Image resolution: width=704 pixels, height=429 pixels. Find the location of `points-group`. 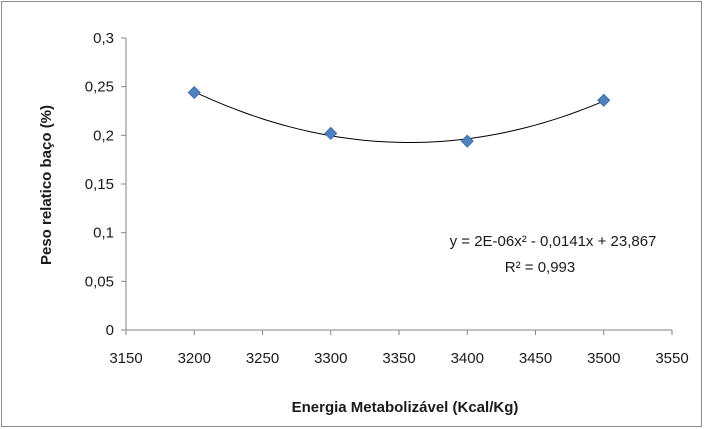

points-group is located at coordinates (399, 116).